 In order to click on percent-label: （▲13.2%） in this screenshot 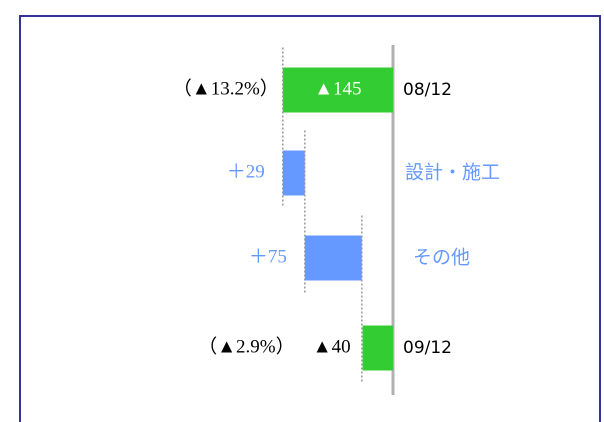, I will do `click(226, 88)`.